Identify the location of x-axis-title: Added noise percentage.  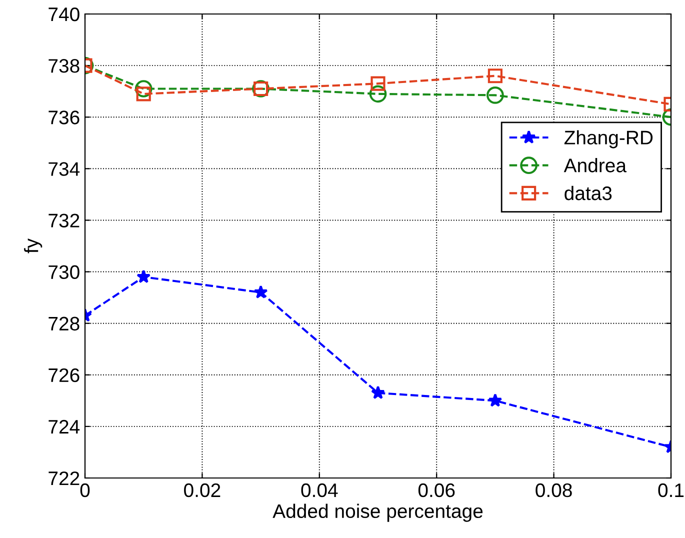
(377, 513).